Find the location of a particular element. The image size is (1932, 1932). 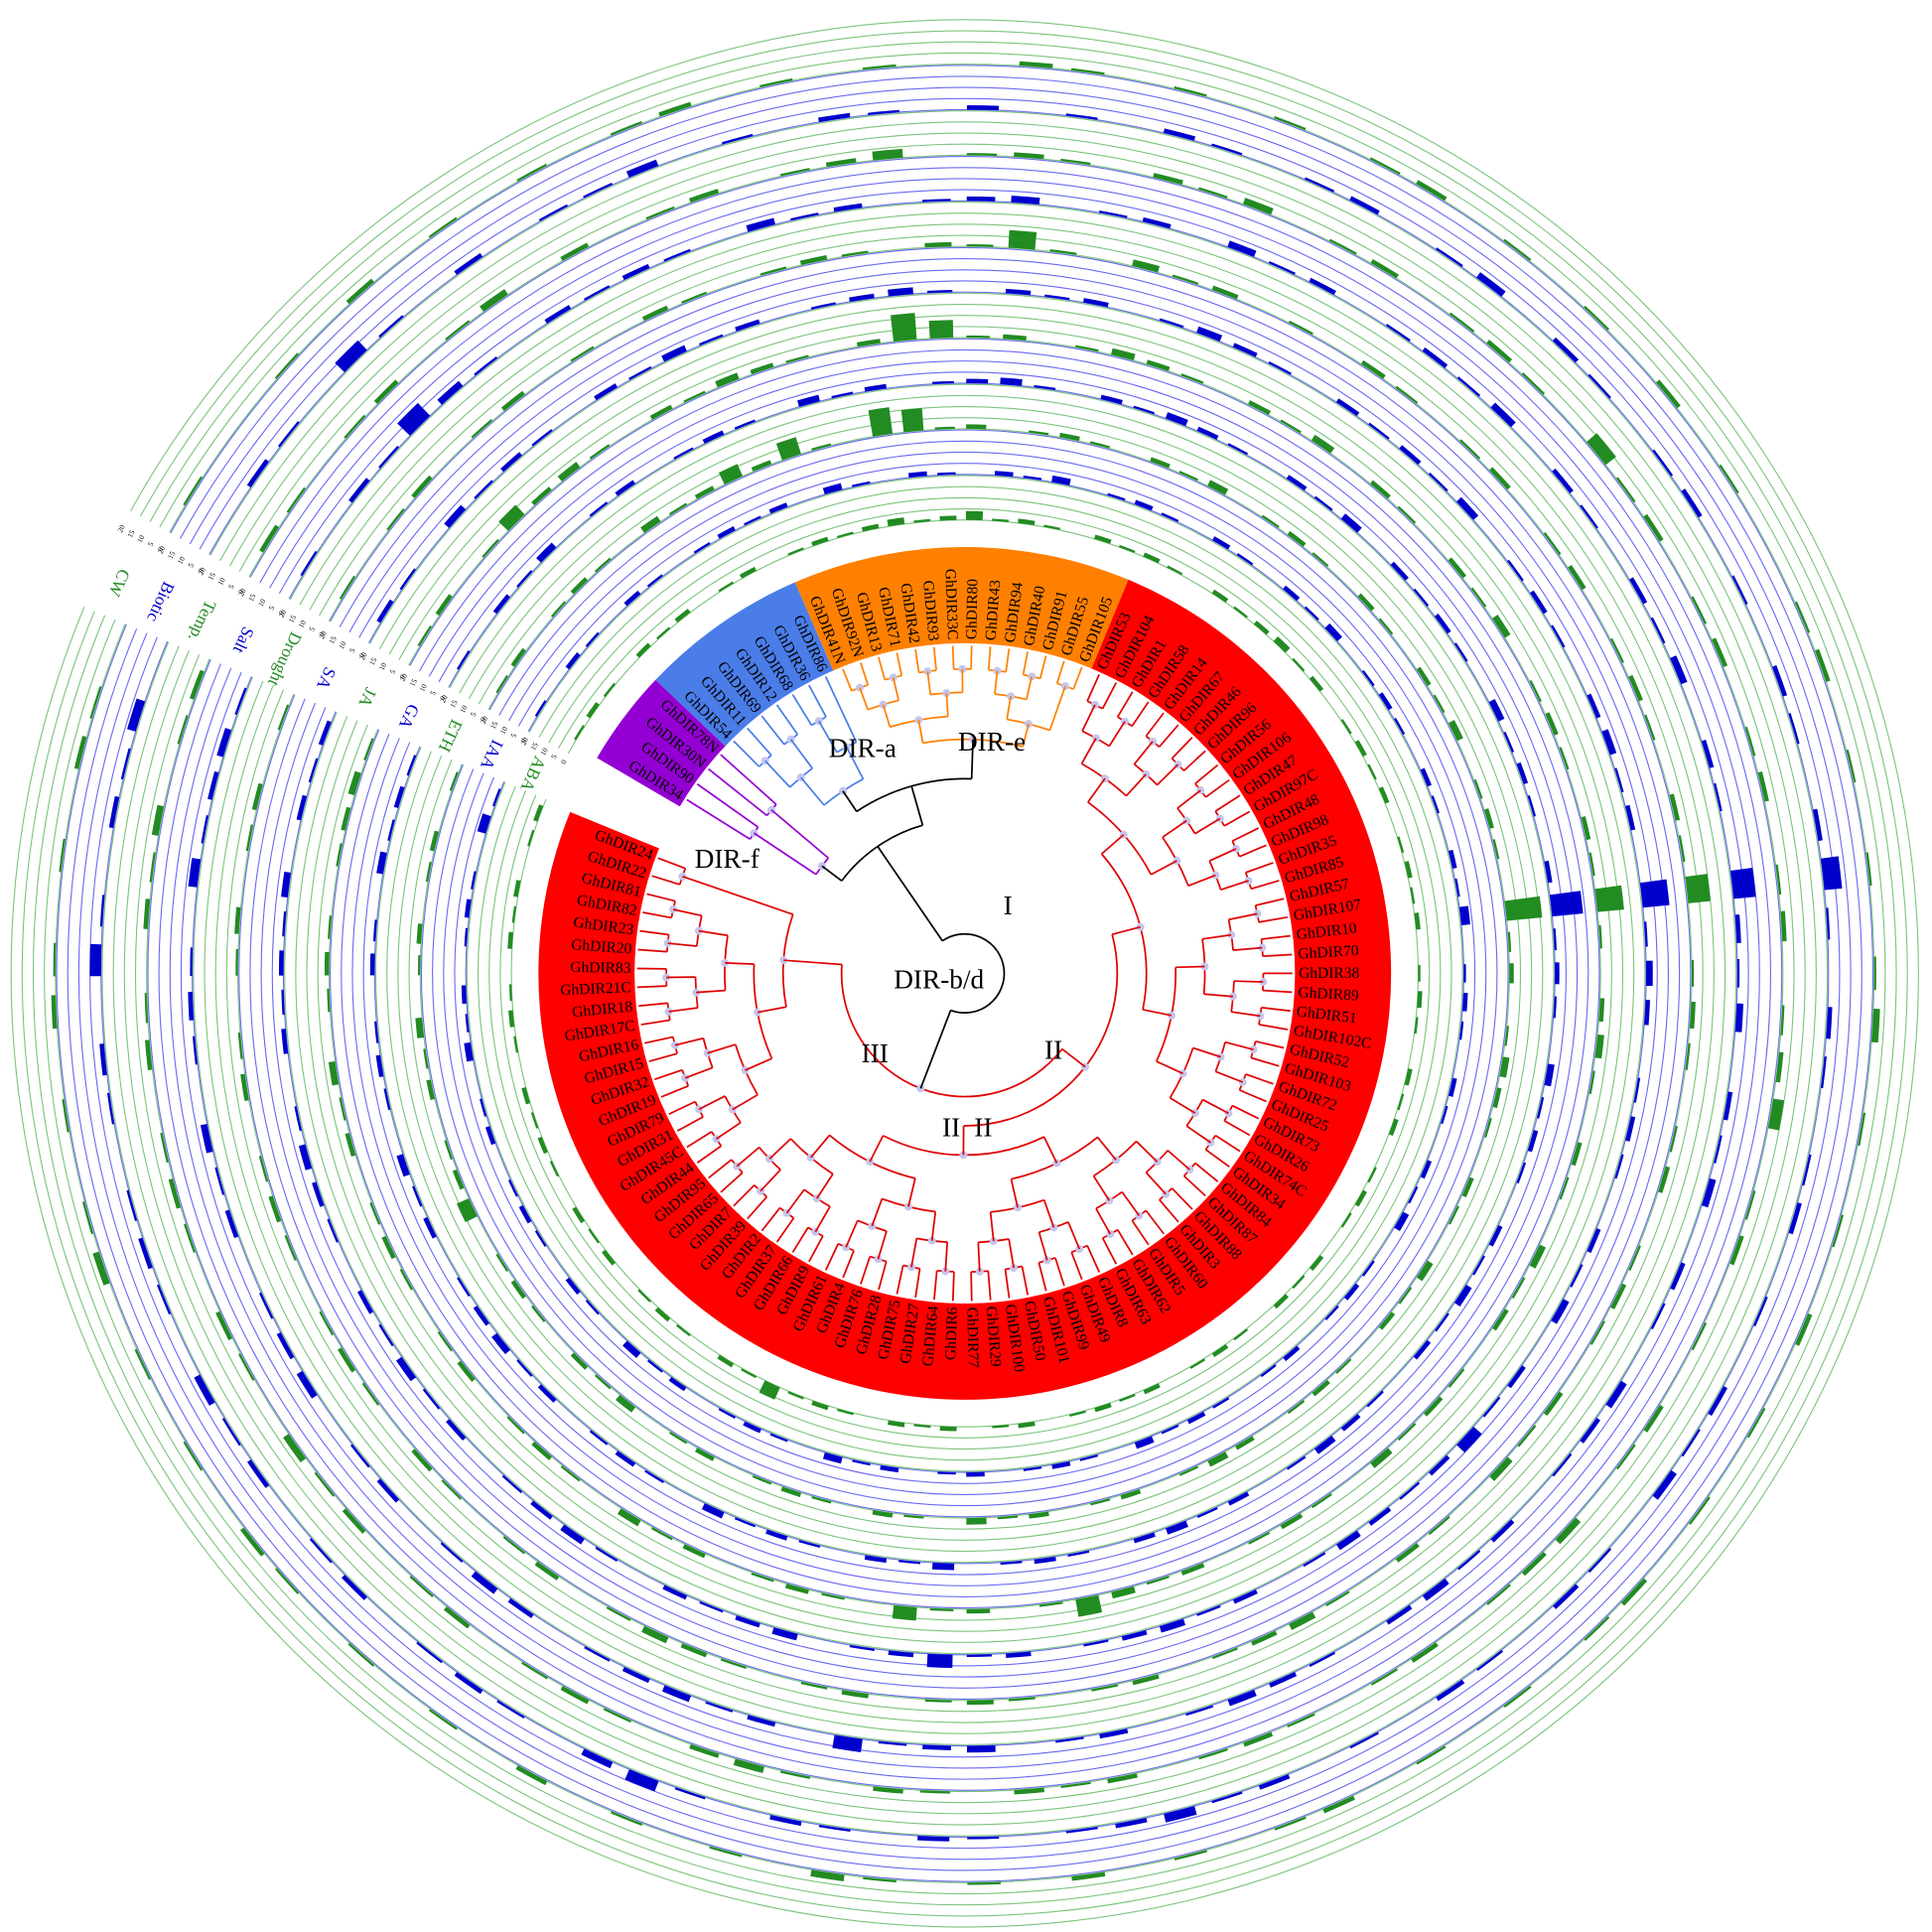

subgroup-label: I is located at coordinates (1008, 906).